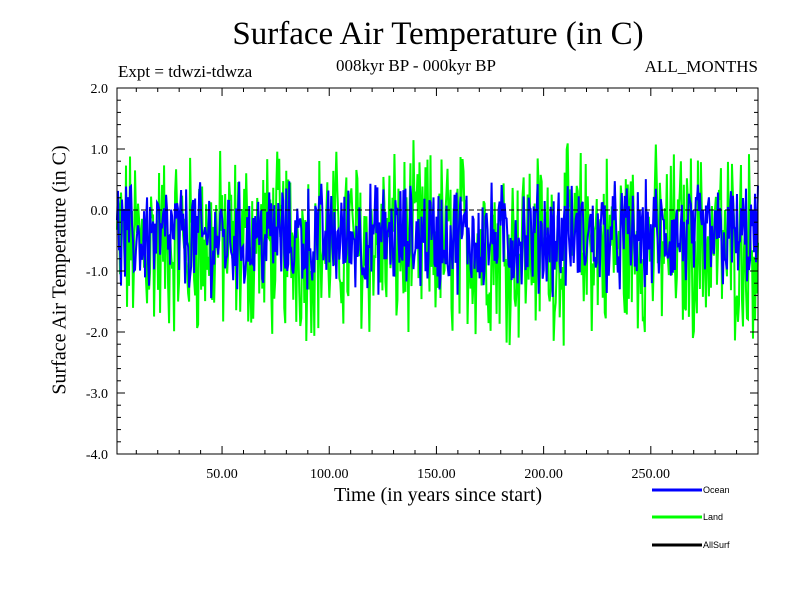  I want to click on period-label: 008kyr BP - 000kyr BP, so click(416, 65).